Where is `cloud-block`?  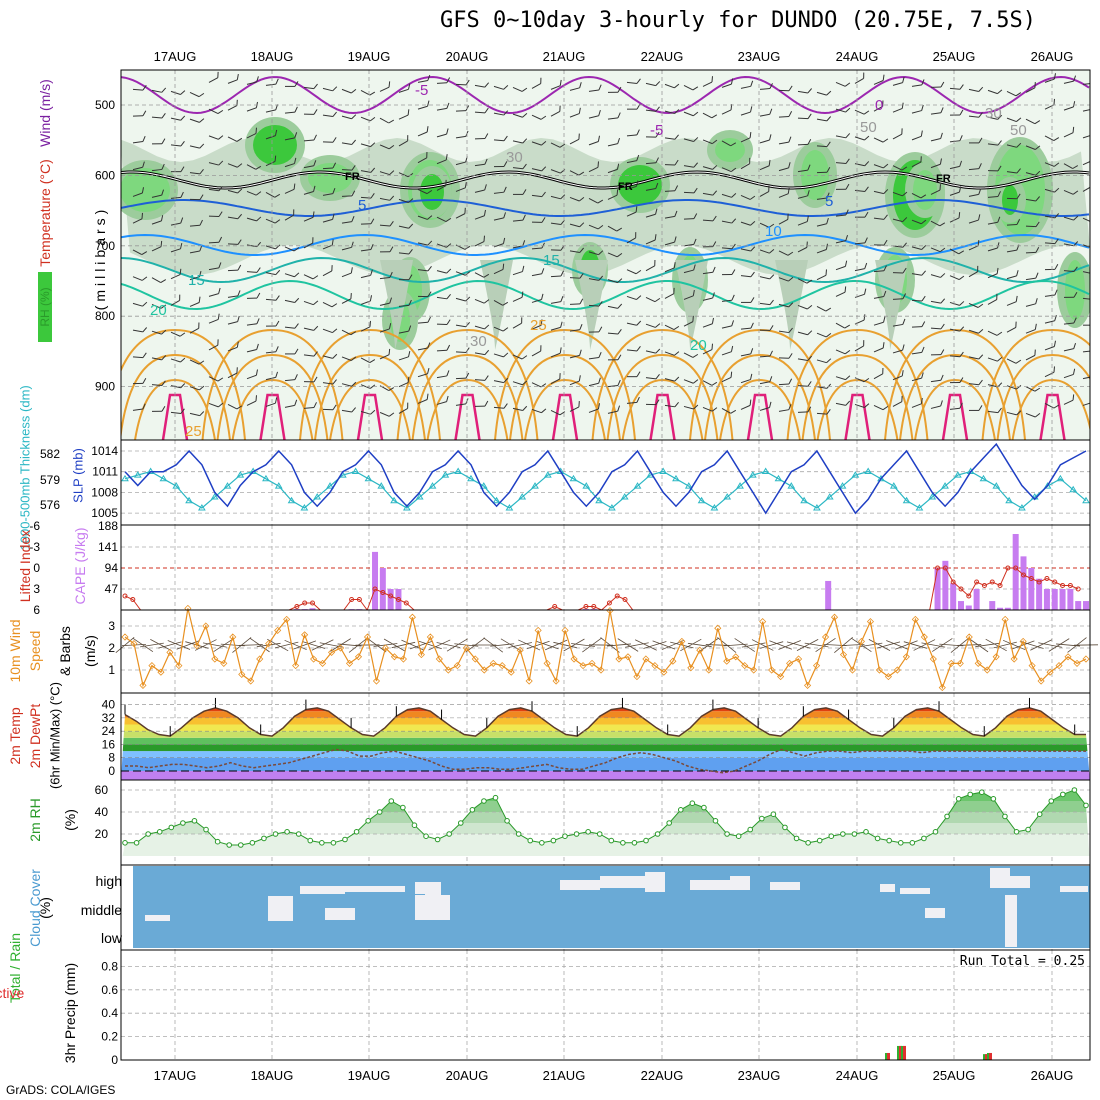 cloud-block is located at coordinates (157, 918).